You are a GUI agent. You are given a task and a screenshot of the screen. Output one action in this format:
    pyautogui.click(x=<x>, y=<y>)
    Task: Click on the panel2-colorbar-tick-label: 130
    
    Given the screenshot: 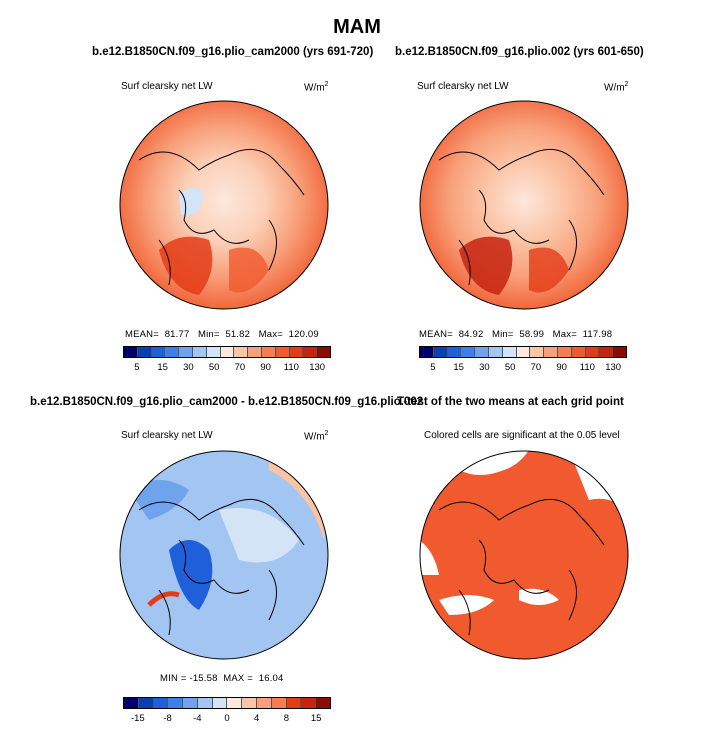 What is the action you would take?
    pyautogui.click(x=613, y=367)
    